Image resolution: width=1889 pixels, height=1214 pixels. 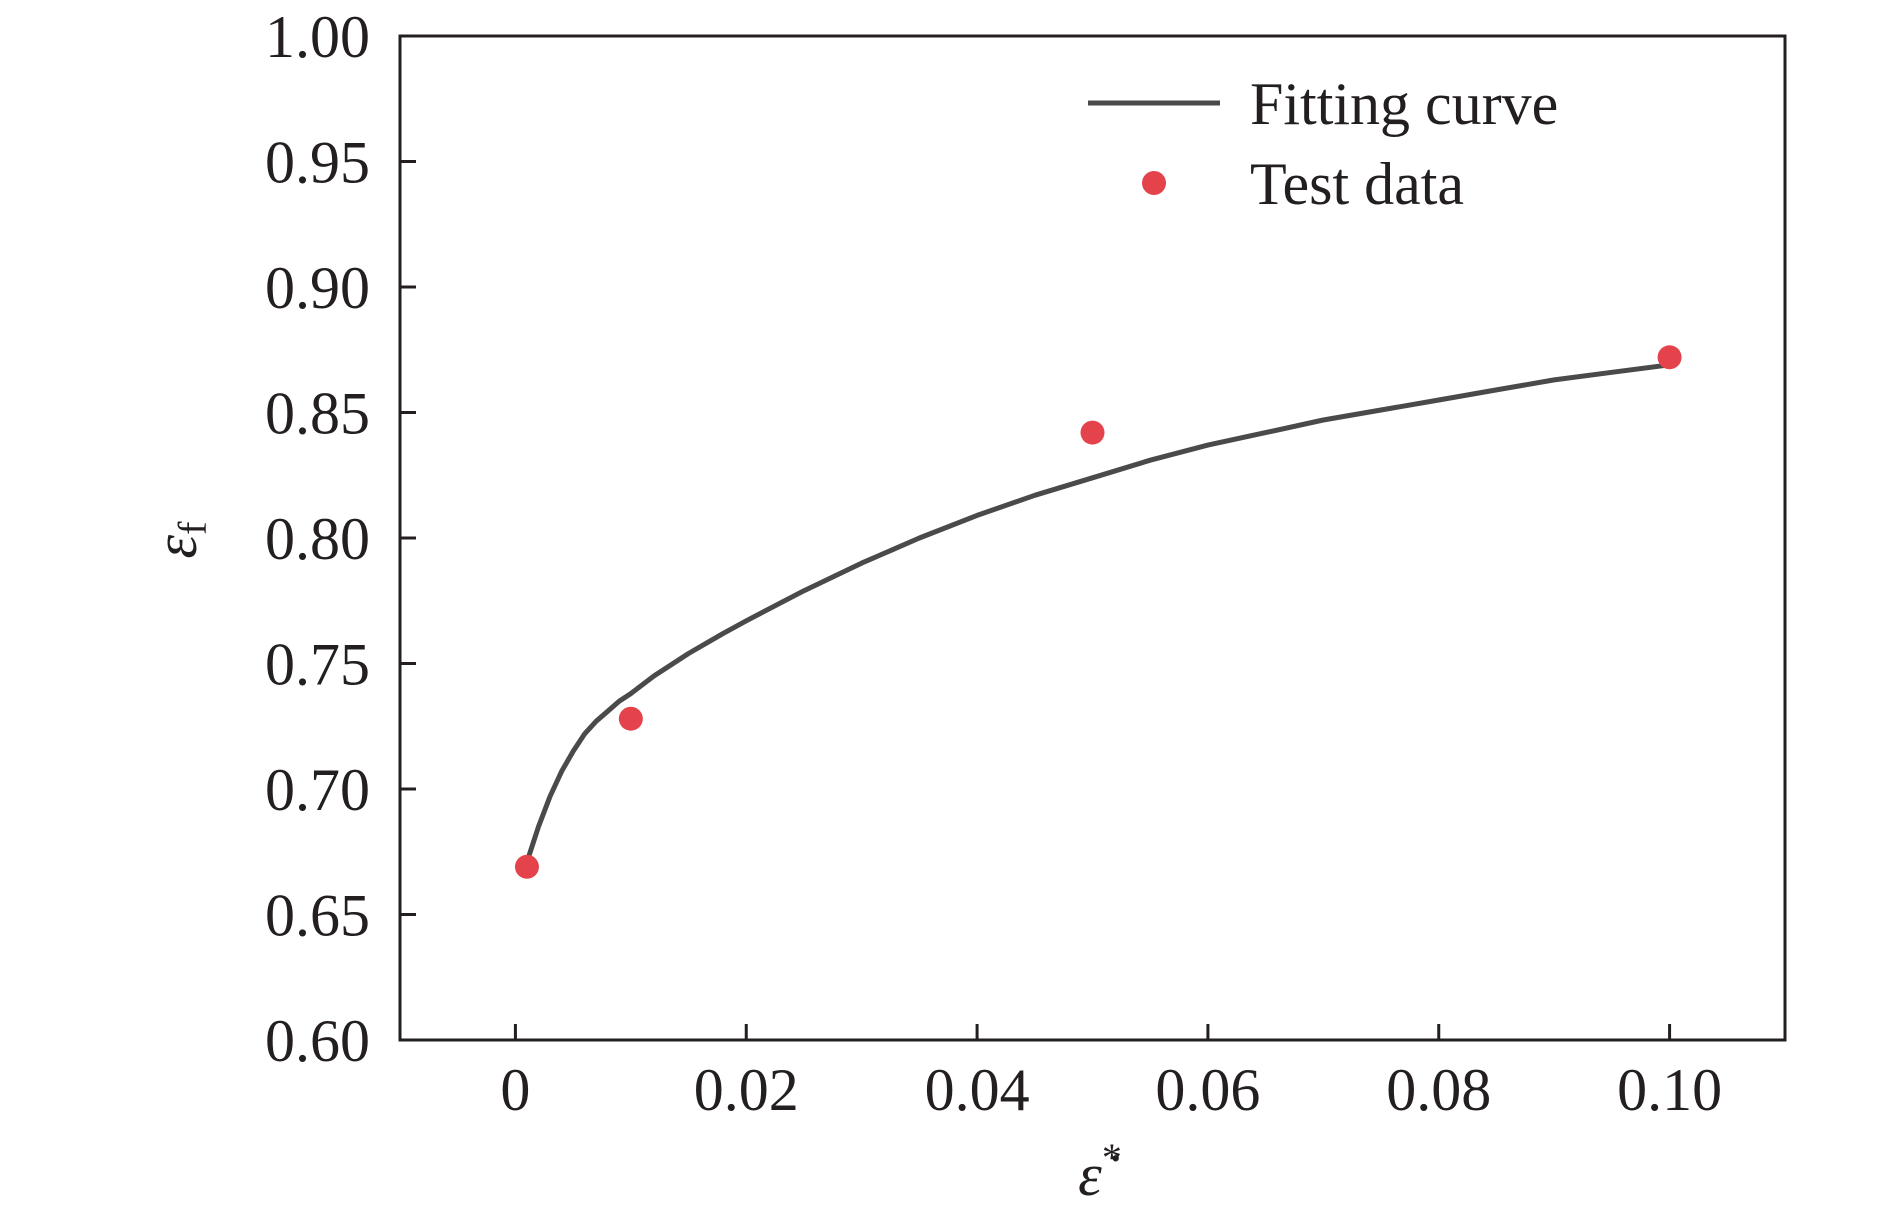 What do you see at coordinates (317, 790) in the screenshot?
I see `y-tick-label: 0.70` at bounding box center [317, 790].